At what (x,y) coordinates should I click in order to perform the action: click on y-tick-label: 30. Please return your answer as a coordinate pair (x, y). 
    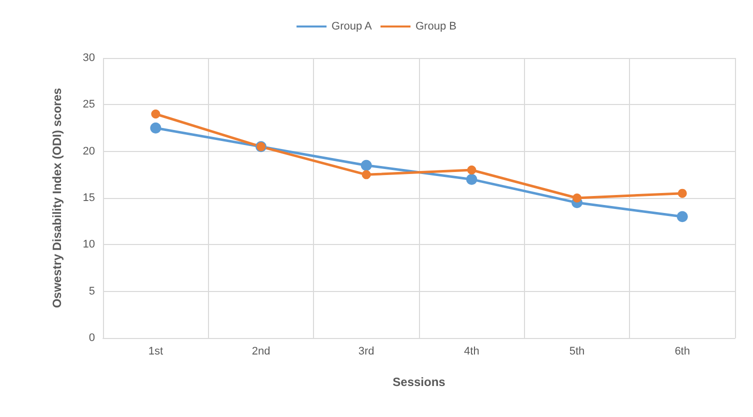
    Looking at the image, I should click on (88, 58).